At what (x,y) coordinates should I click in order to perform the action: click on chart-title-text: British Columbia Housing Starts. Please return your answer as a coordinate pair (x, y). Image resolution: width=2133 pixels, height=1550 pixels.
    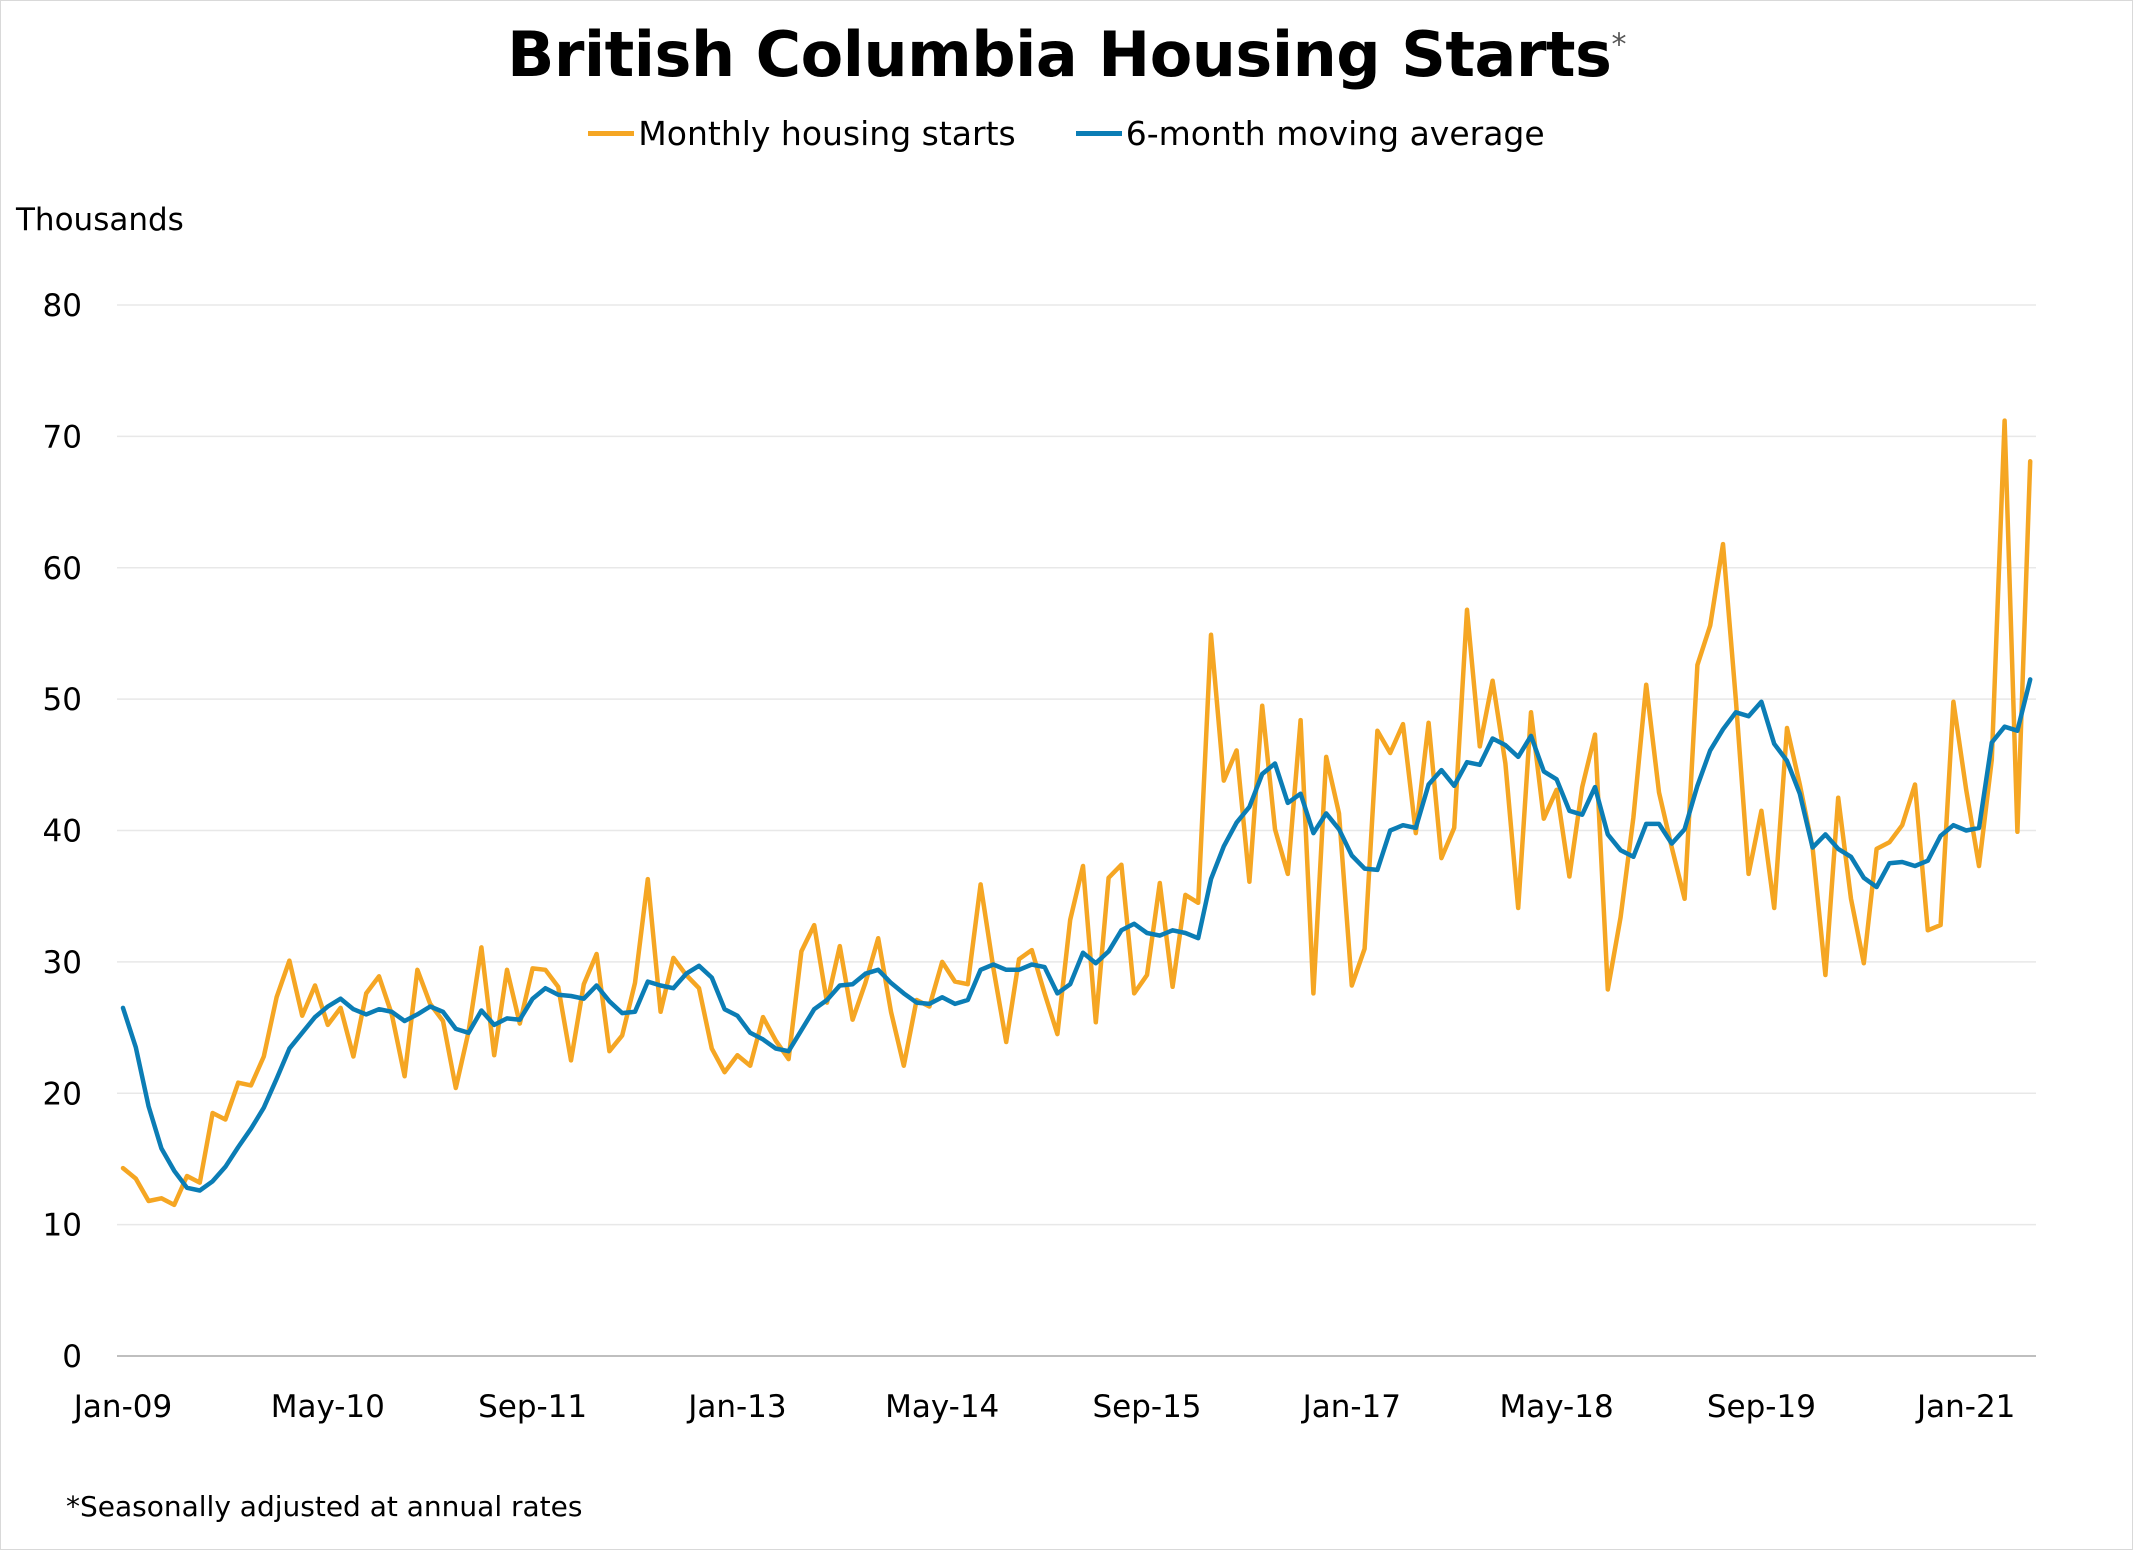
    Looking at the image, I should click on (1059, 54).